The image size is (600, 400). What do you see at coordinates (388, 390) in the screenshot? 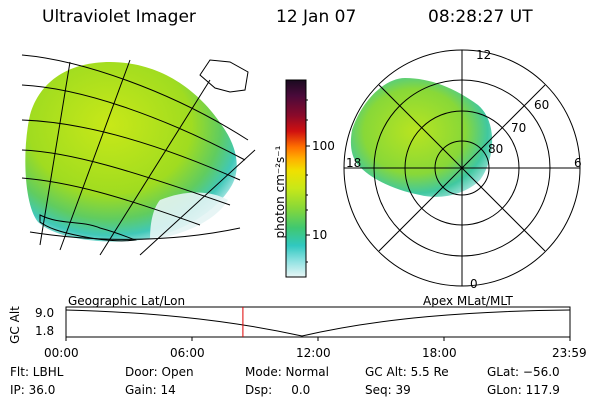
I see `seq-info: Seq: 39` at bounding box center [388, 390].